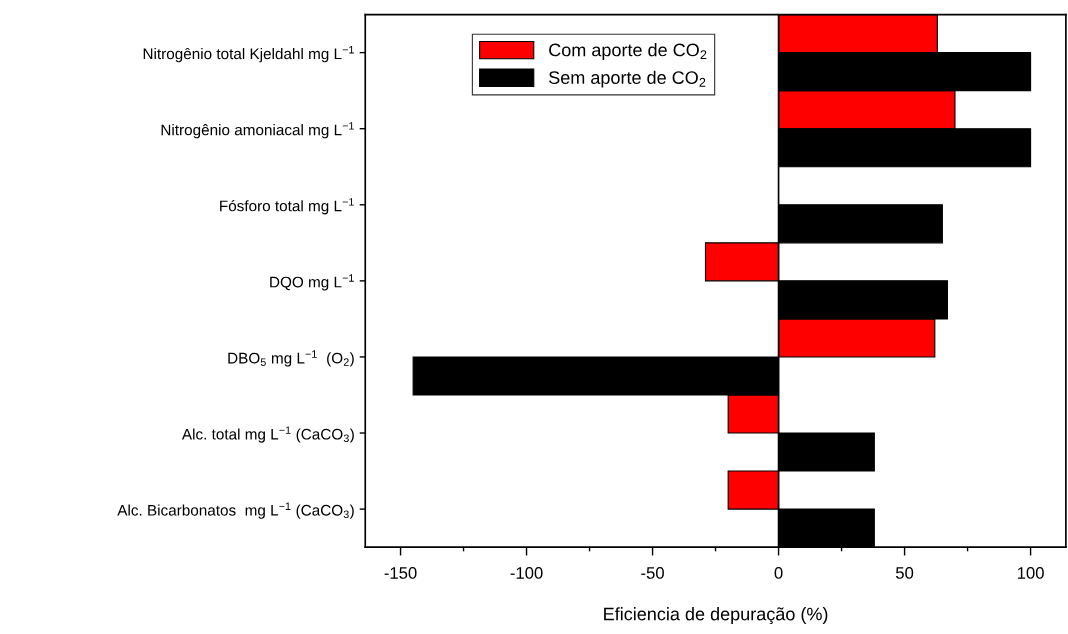 Image resolution: width=1068 pixels, height=634 pixels. I want to click on x-tick-label: -50, so click(652, 573).